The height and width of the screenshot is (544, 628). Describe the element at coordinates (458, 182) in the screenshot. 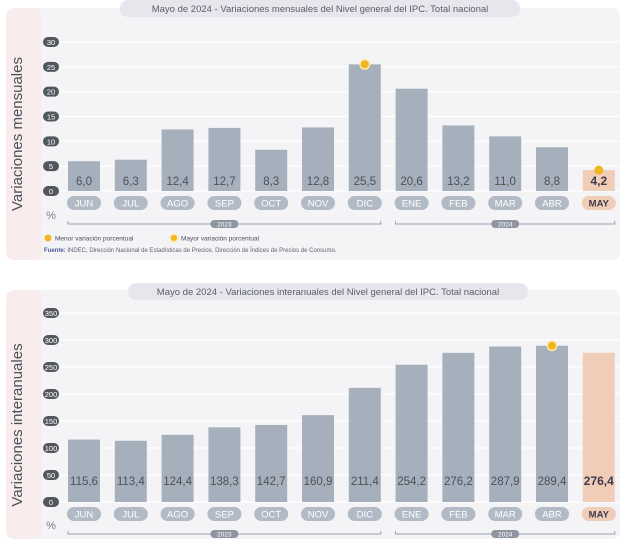

I see `data-label: 13,2` at that location.